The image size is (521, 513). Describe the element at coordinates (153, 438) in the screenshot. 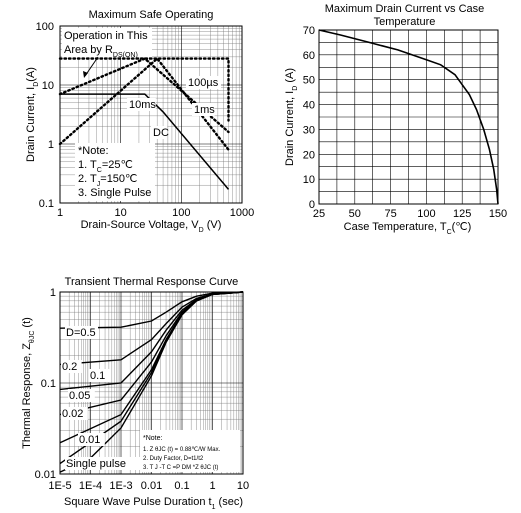

I see `thermal-note-title: *Note:` at that location.